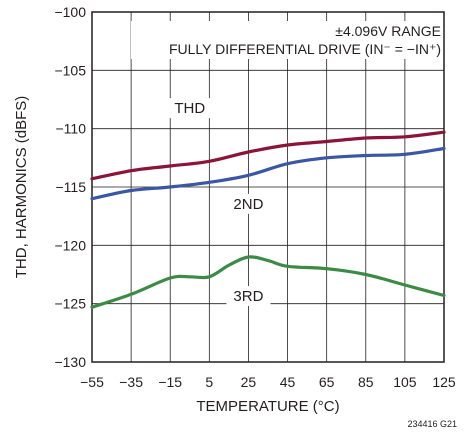  Describe the element at coordinates (366, 382) in the screenshot. I see `x-tick-label: 85` at that location.